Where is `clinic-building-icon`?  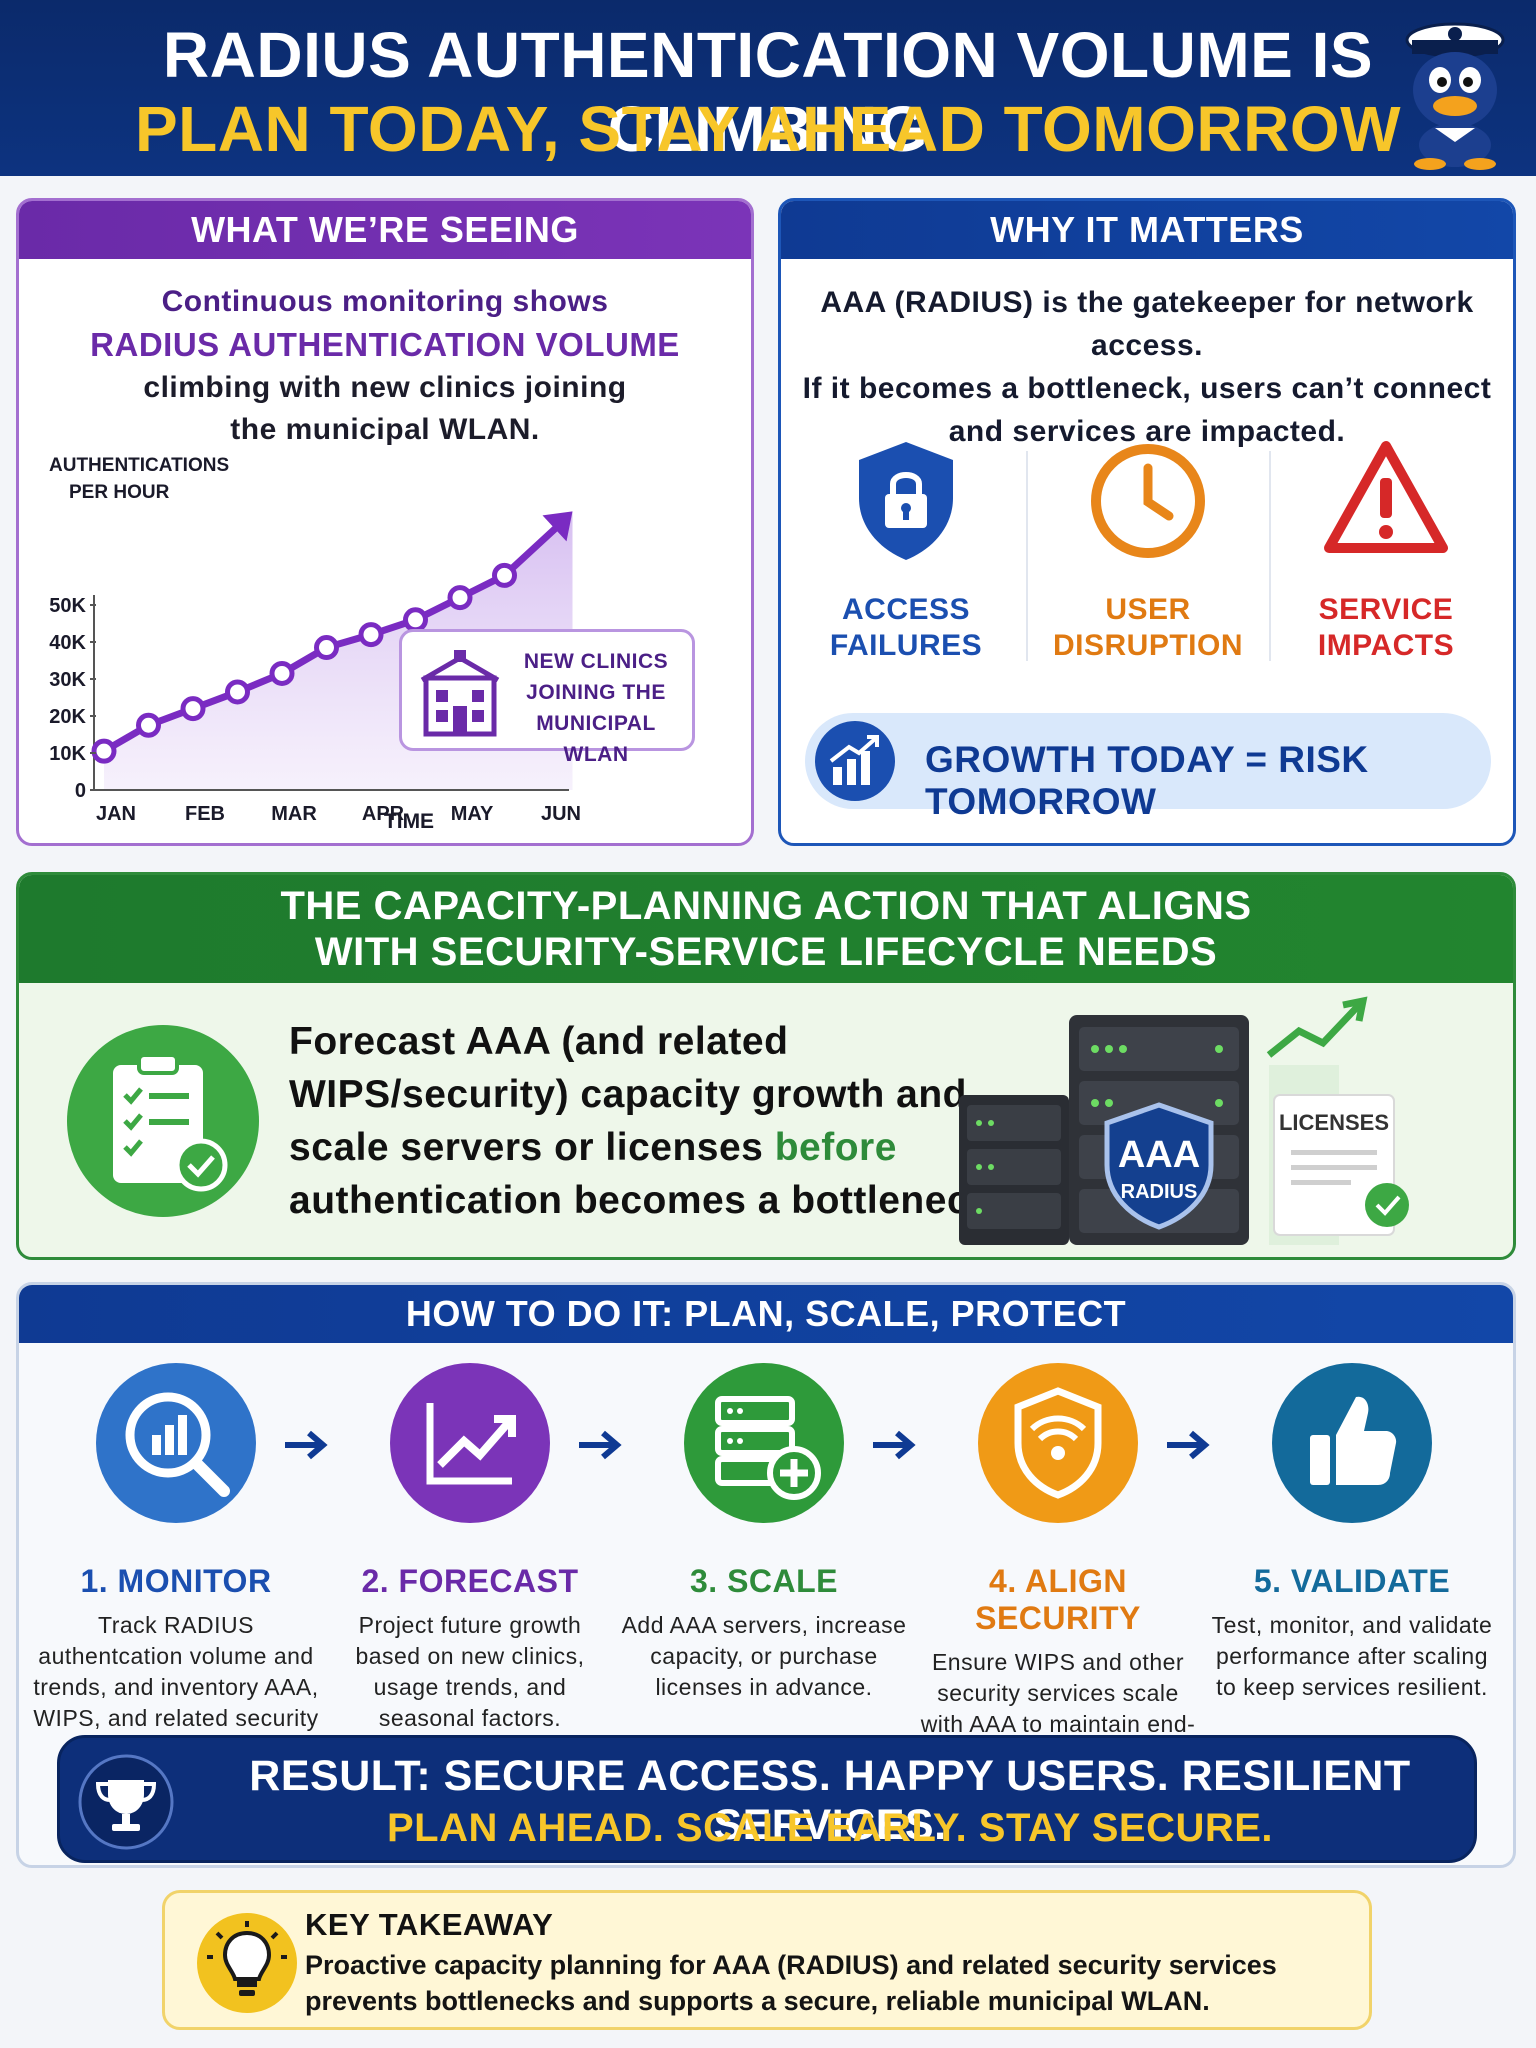
clinic-building-icon is located at coordinates (460, 693).